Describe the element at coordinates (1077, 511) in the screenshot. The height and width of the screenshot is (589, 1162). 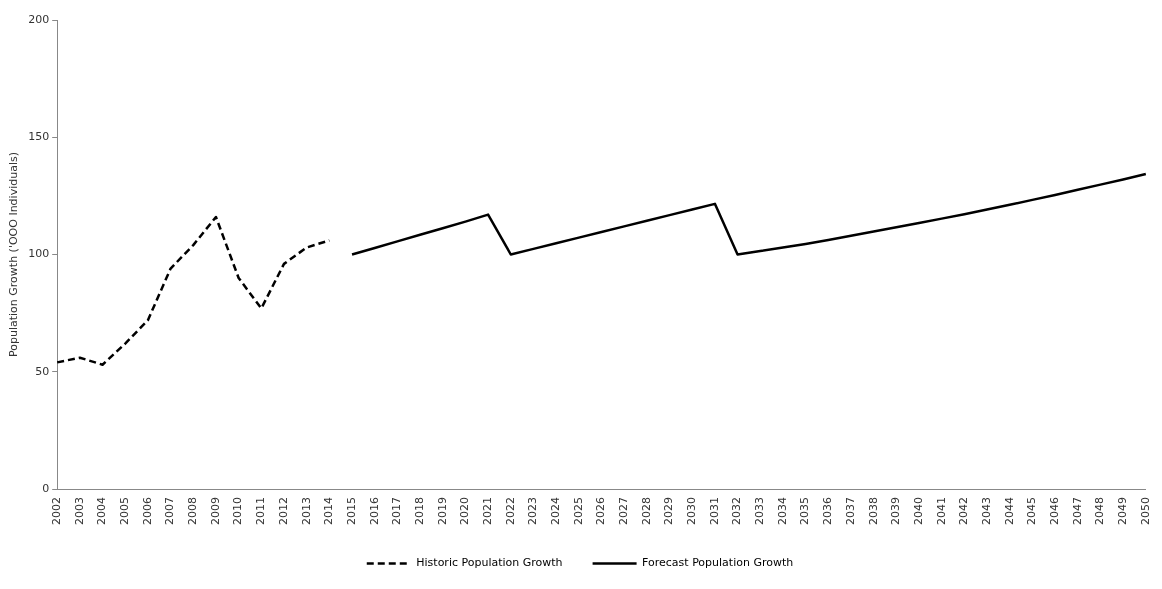
I see `x-tick-label: 2047` at that location.